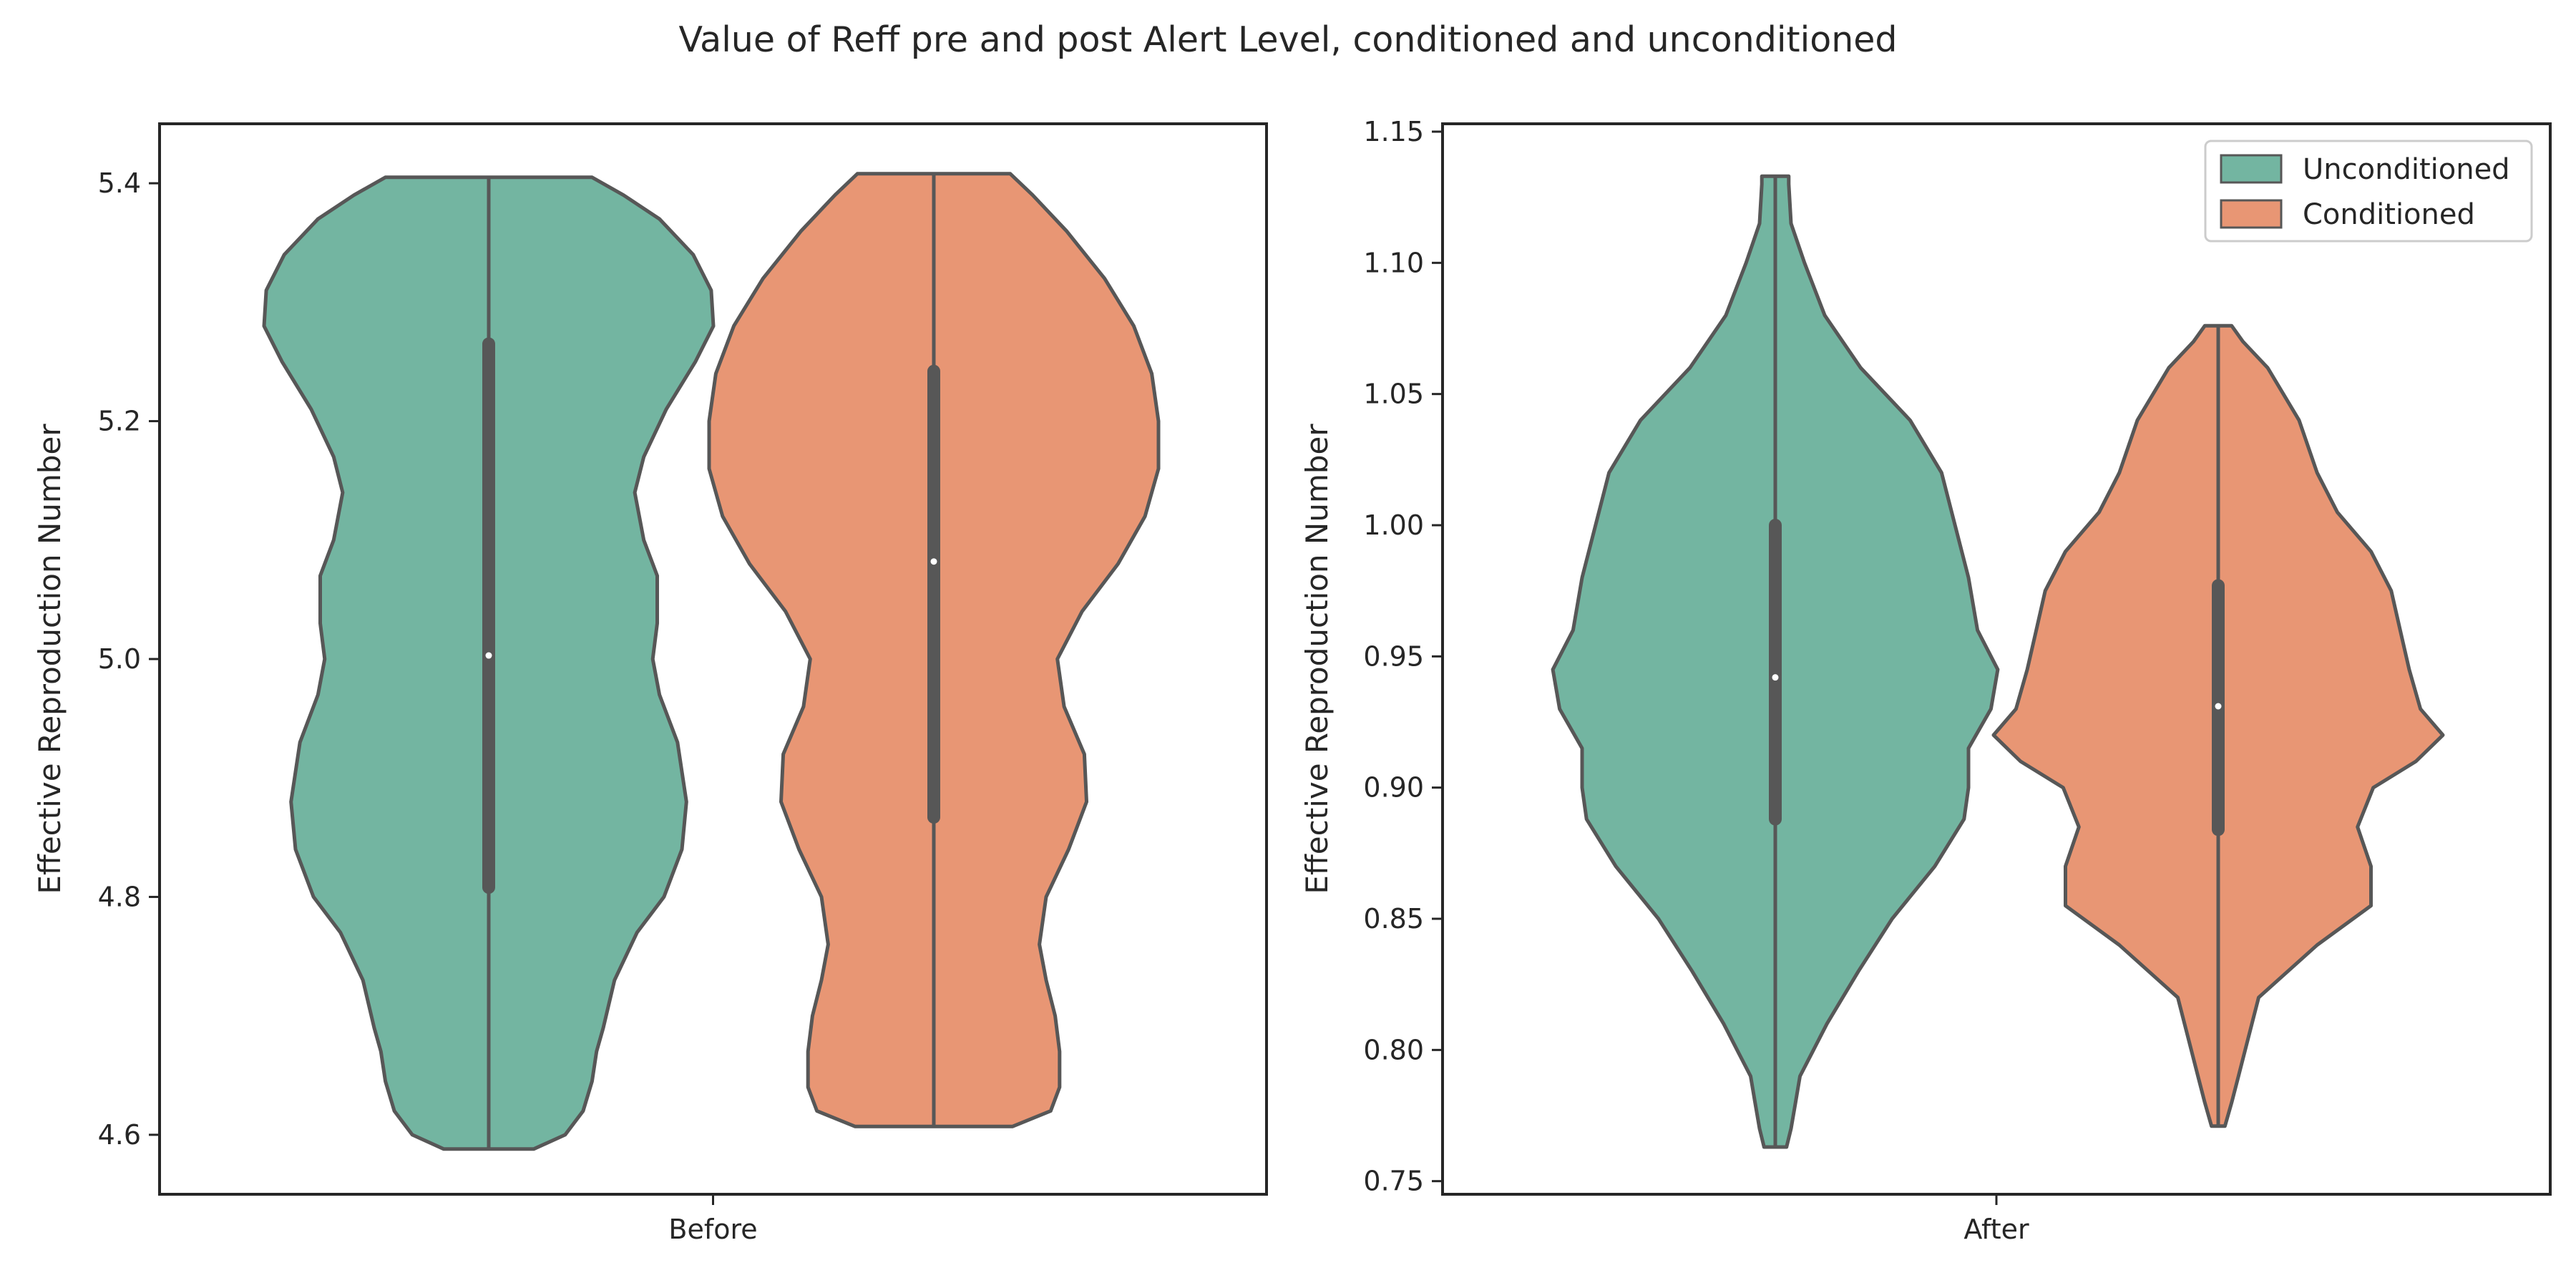 The height and width of the screenshot is (1288, 2576). What do you see at coordinates (1393, 131) in the screenshot?
I see `right-y-tick-label: 1.15` at bounding box center [1393, 131].